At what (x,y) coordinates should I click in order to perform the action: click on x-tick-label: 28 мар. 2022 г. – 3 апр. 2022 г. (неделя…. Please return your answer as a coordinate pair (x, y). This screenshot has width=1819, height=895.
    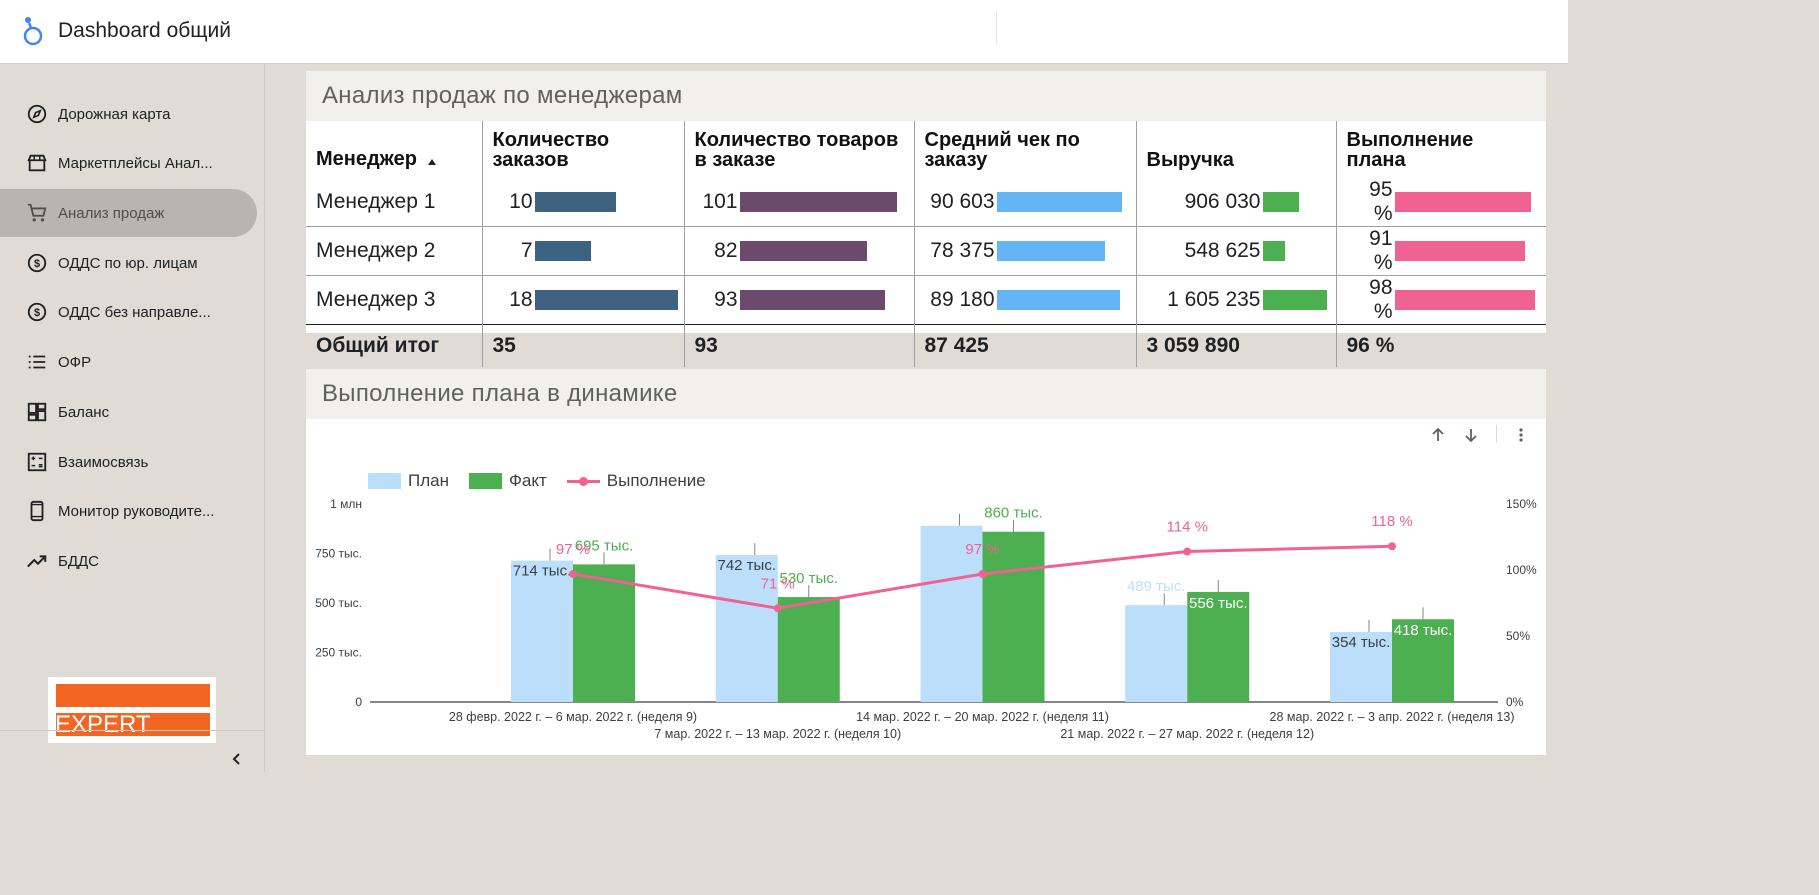
    Looking at the image, I should click on (1392, 717).